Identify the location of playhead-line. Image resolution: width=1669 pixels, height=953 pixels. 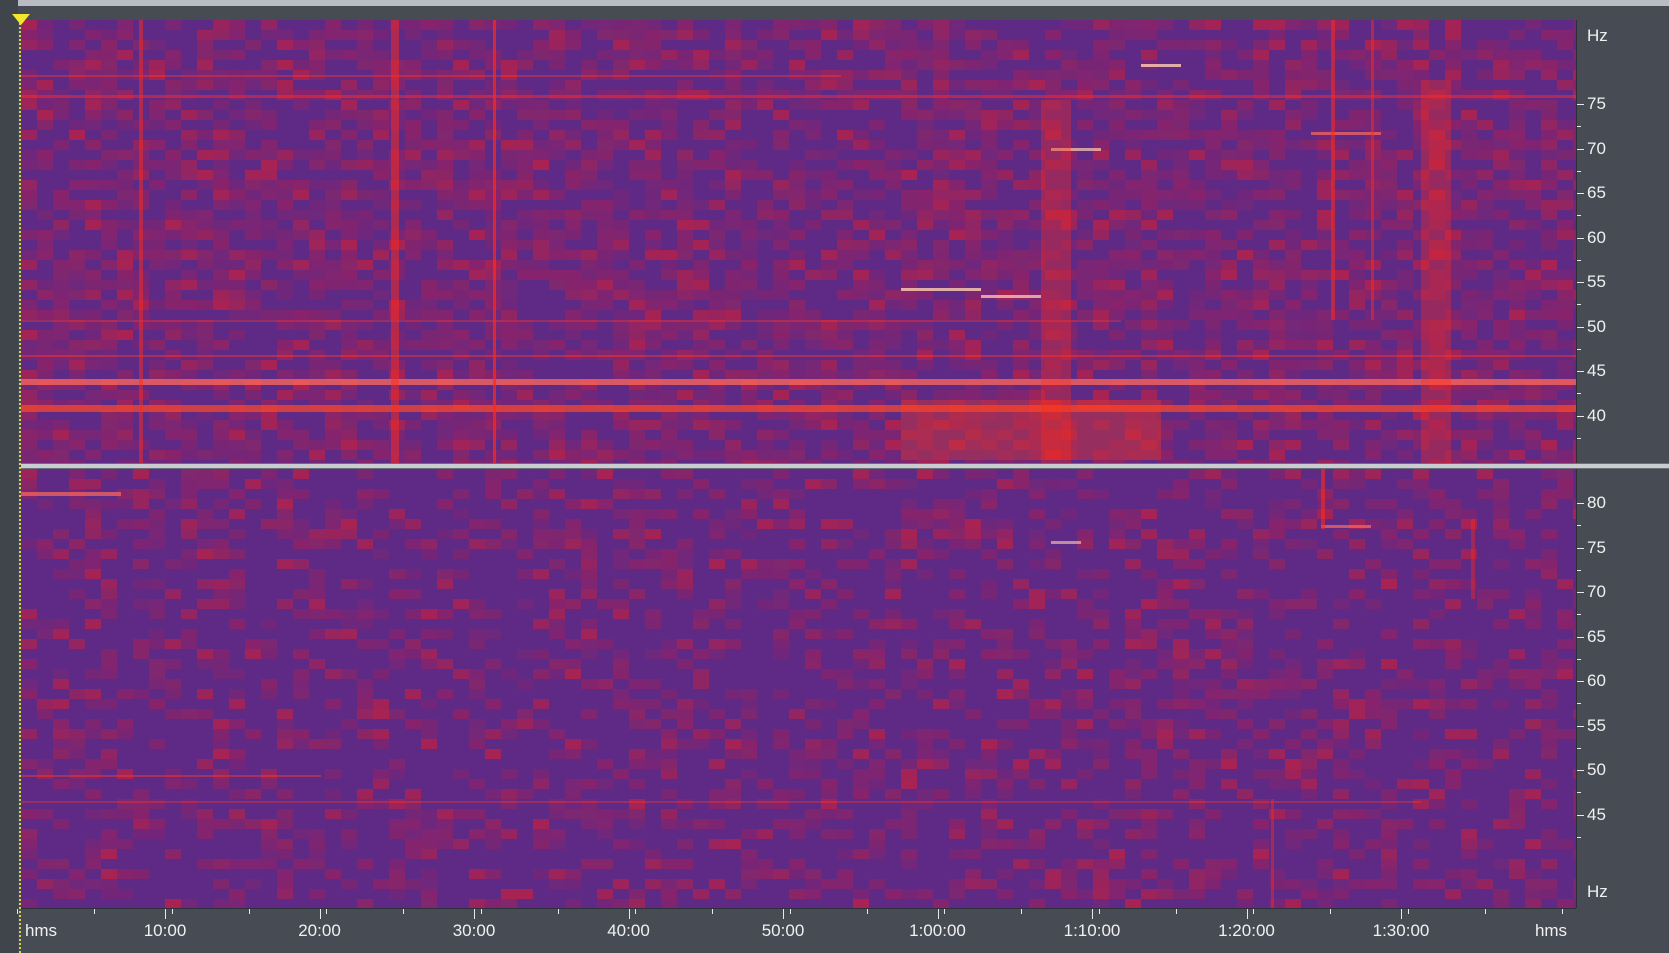
(20, 485).